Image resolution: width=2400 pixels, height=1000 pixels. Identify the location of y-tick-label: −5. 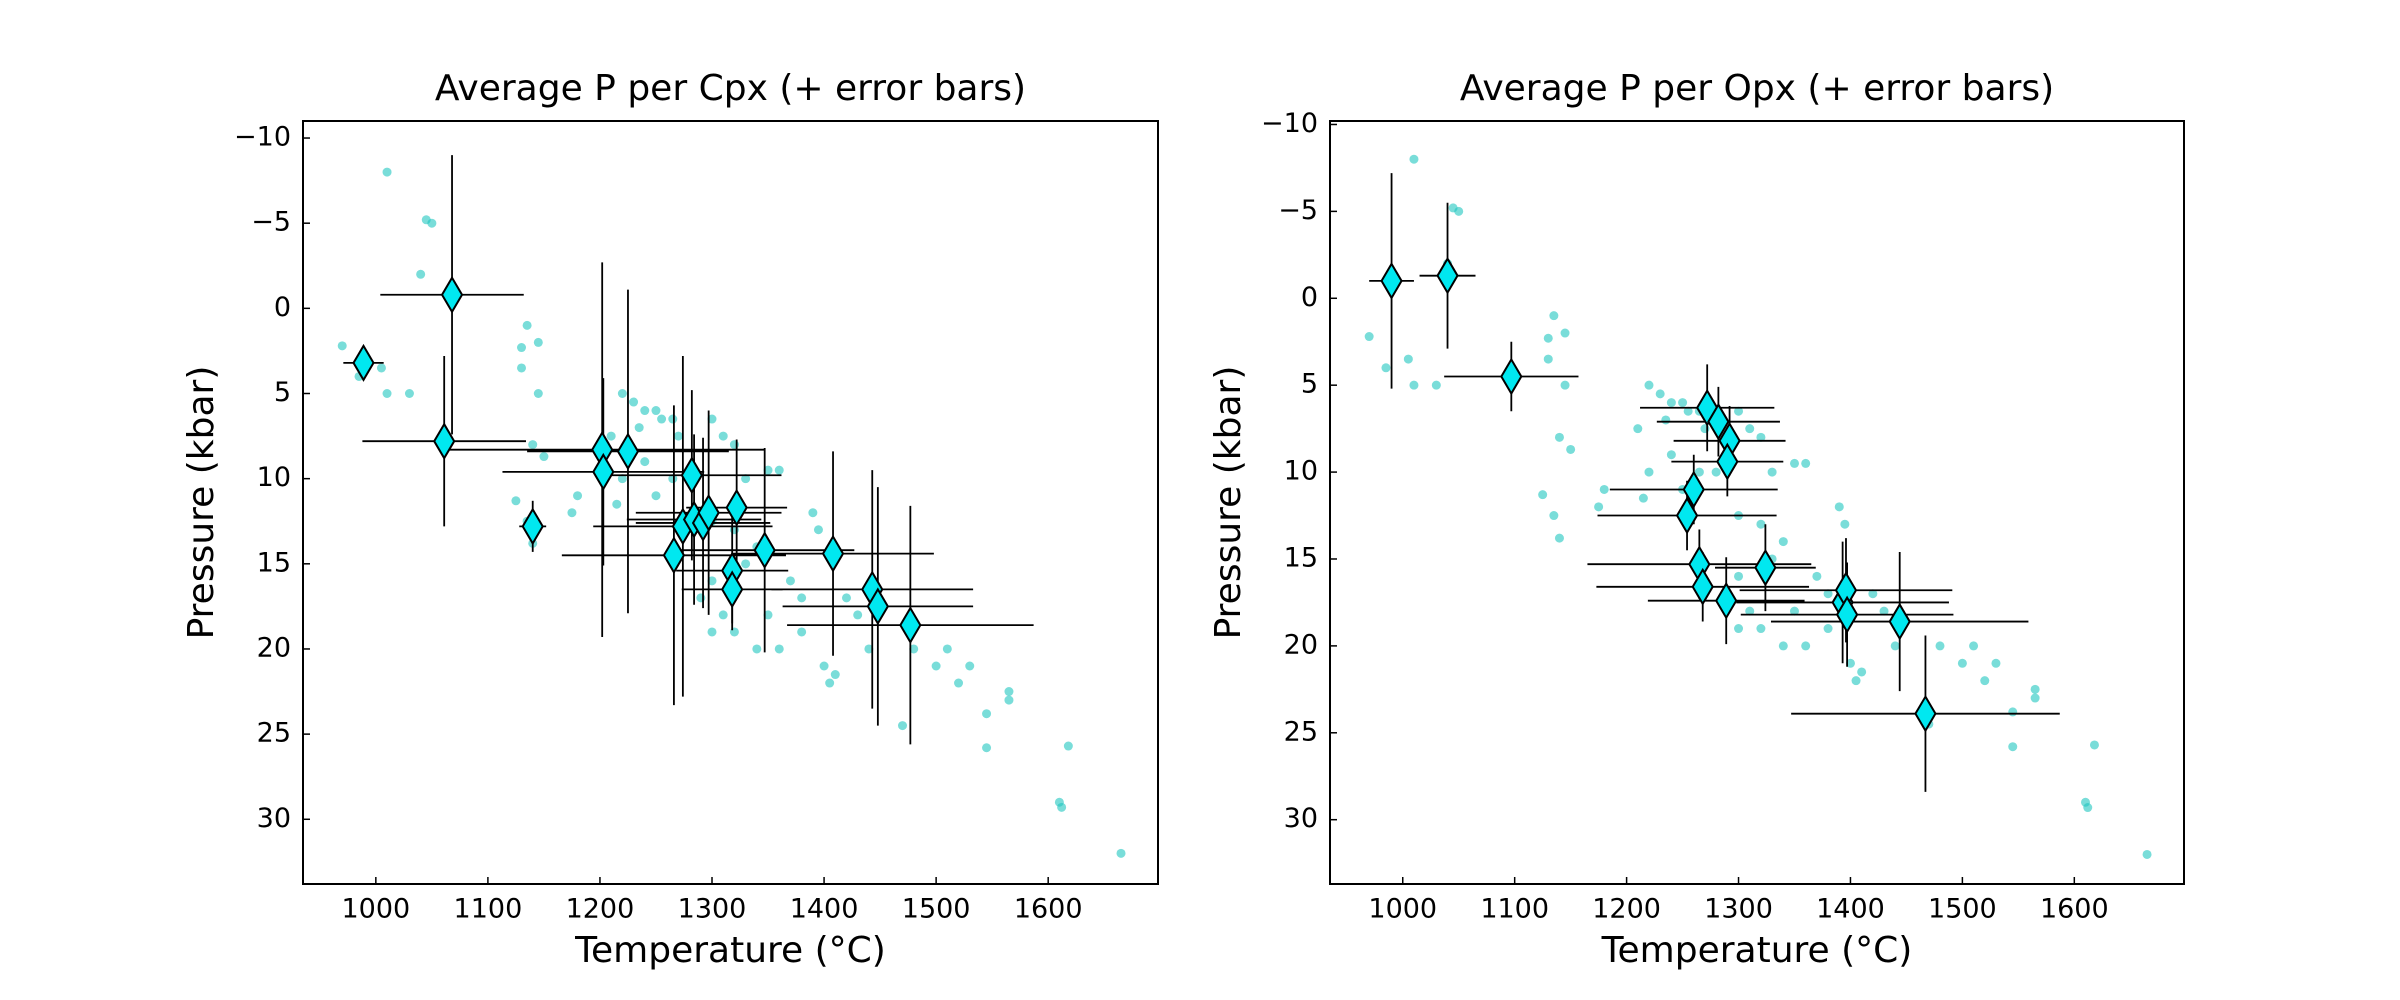
(1298, 210).